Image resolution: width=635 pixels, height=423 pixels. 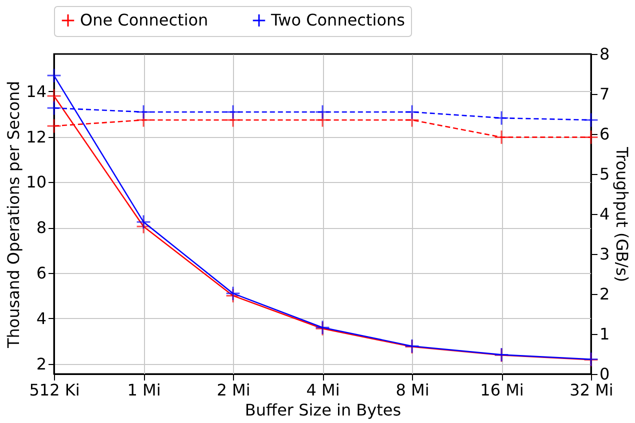 I want to click on y2-tick-label: 7, so click(x=605, y=94).